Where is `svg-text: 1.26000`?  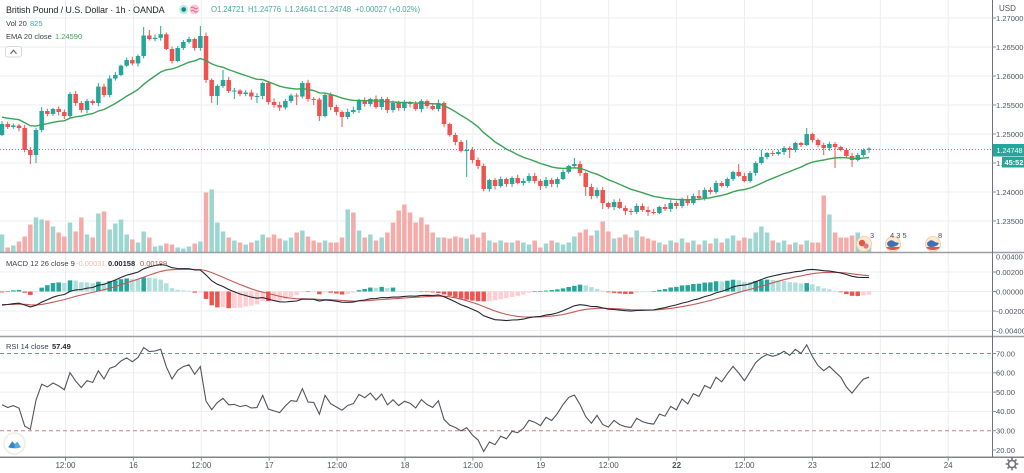 svg-text: 1.26000 is located at coordinates (1009, 76).